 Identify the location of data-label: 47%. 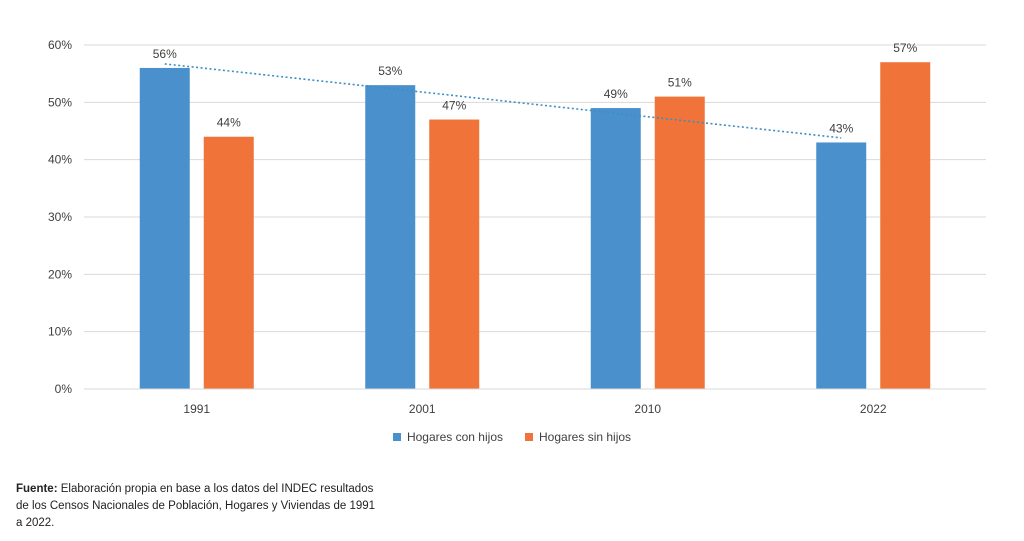
(454, 106).